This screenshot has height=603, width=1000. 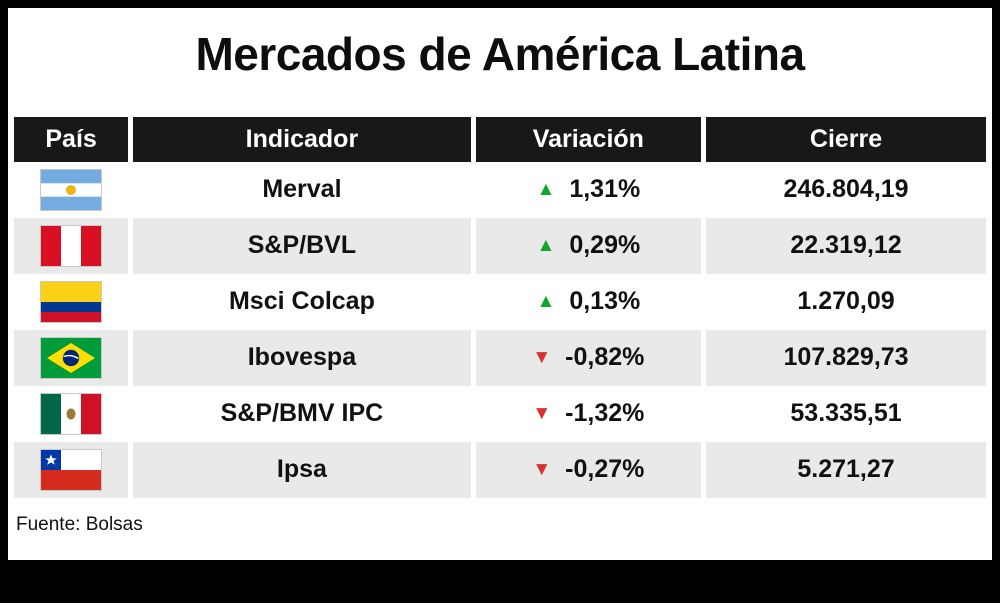 What do you see at coordinates (846, 413) in the screenshot?
I see `close-value: 53.335,51` at bounding box center [846, 413].